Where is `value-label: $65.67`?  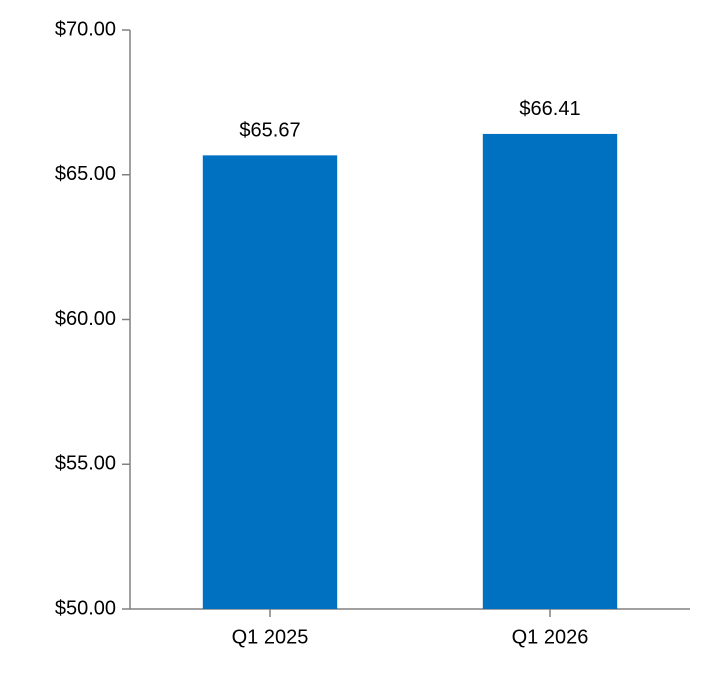
value-label: $65.67 is located at coordinates (269, 131).